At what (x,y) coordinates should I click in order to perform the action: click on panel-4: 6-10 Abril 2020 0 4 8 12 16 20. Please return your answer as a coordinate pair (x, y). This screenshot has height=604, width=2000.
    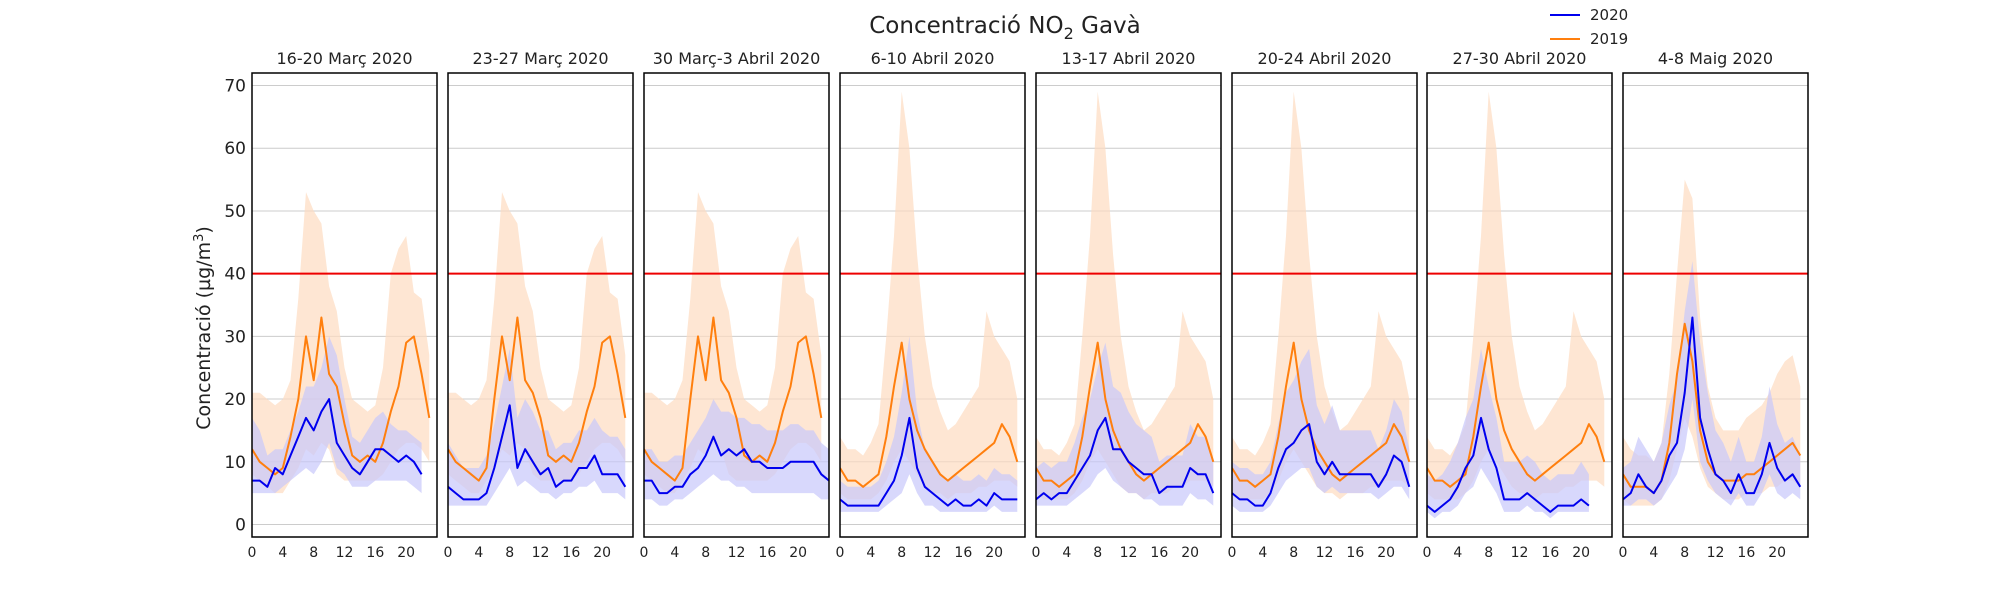
    Looking at the image, I should click on (931, 305).